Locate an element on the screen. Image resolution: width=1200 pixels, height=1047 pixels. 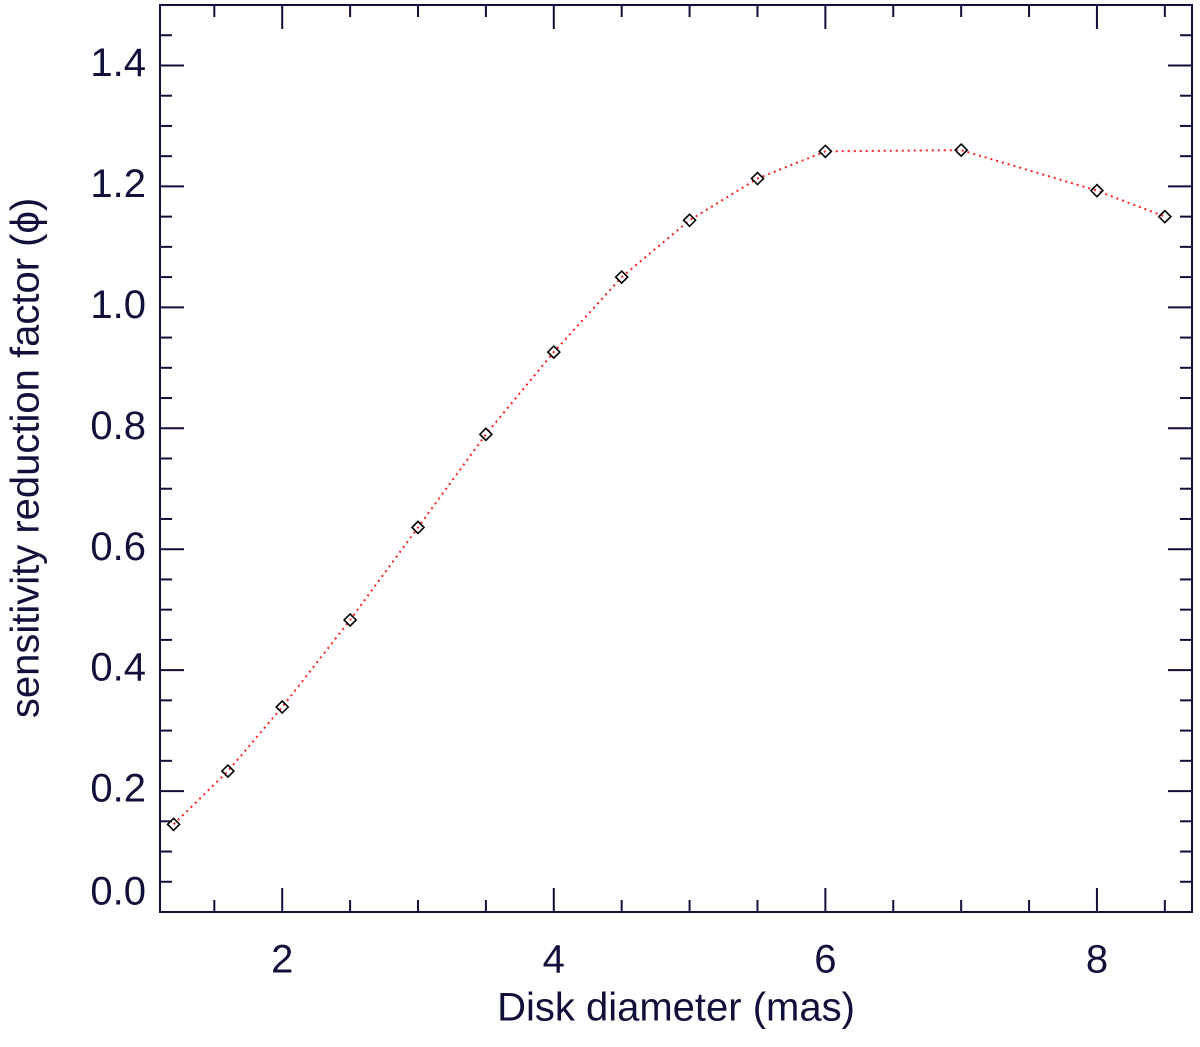
y-tick-label: 0.0 is located at coordinates (118, 892).